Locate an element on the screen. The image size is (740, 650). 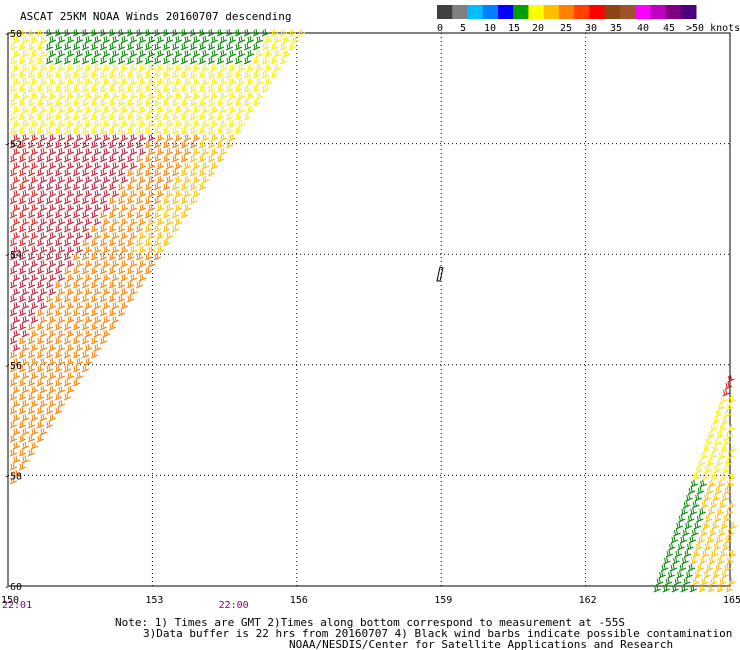
lat-label: -54 is located at coordinates (13, 255).